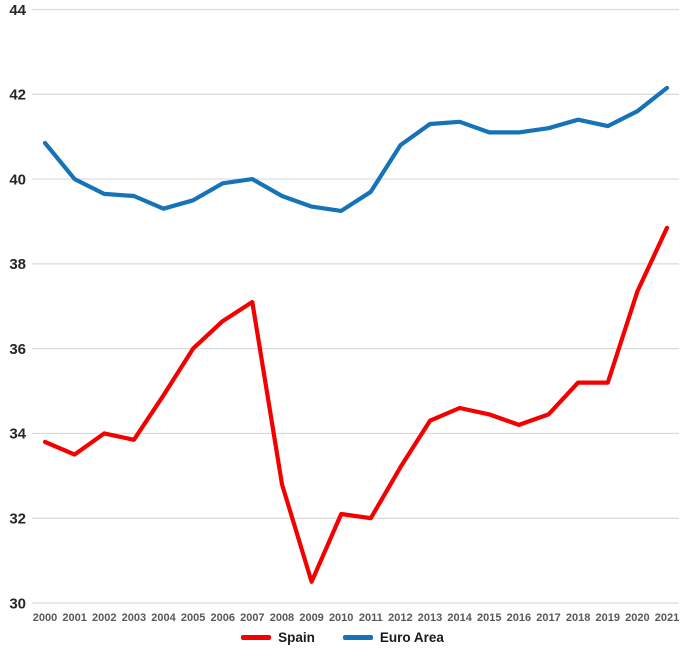 This screenshot has width=685, height=658. I want to click on x-axis-tick-label: 2017, so click(548, 618).